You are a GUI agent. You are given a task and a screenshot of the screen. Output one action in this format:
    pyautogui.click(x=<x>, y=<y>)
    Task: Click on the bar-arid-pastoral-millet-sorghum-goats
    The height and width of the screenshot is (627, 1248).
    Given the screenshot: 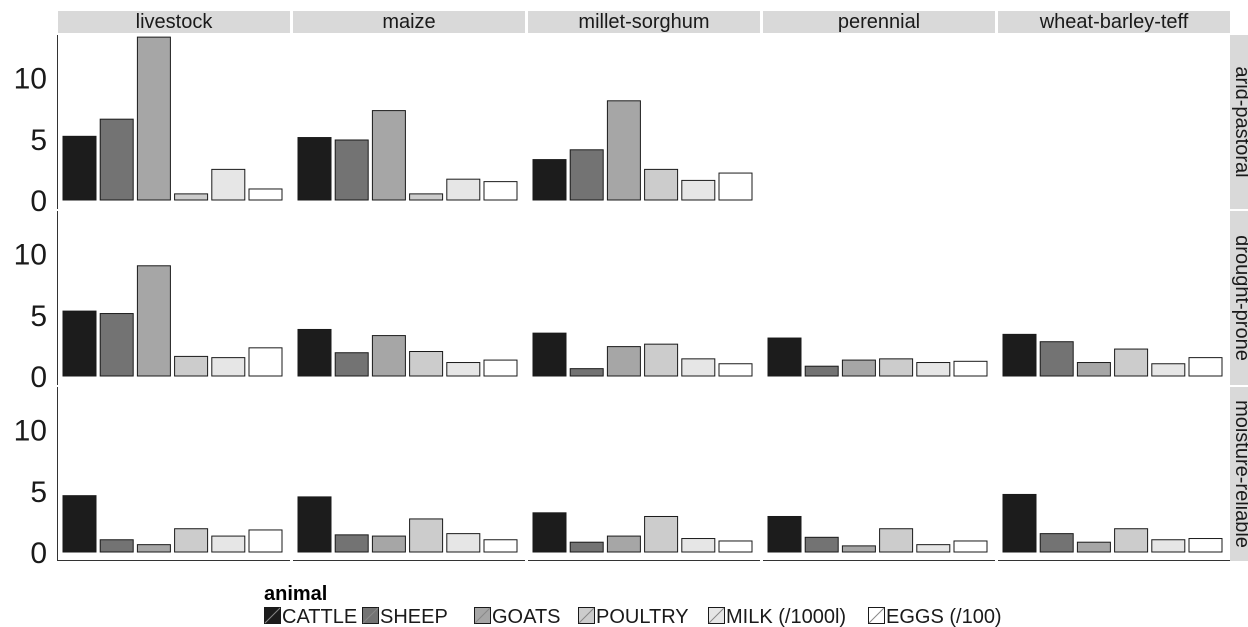 What is the action you would take?
    pyautogui.click(x=623, y=150)
    